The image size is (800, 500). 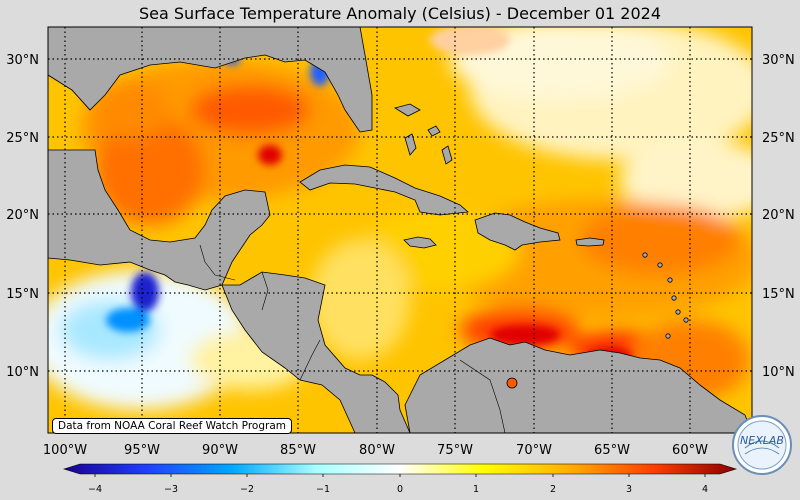 I want to click on colorbar-tick-label: −4, so click(x=95, y=489).